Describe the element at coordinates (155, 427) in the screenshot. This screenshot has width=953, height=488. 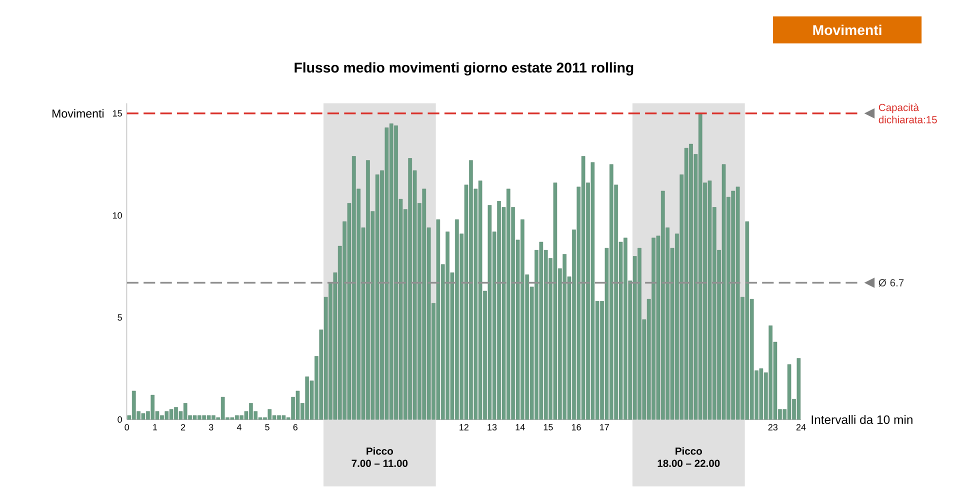
I see `x-tick-label: 1` at that location.